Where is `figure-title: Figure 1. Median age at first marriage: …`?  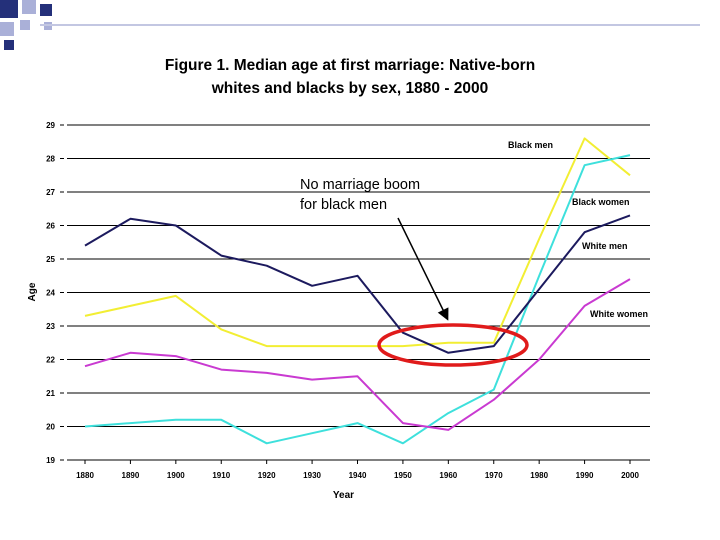
figure-title: Figure 1. Median age at first marriage: … is located at coordinates (350, 77).